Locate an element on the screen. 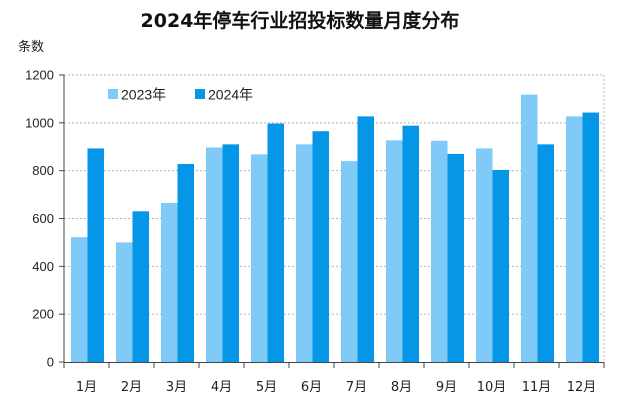  bar-2024年-10月 is located at coordinates (500, 265).